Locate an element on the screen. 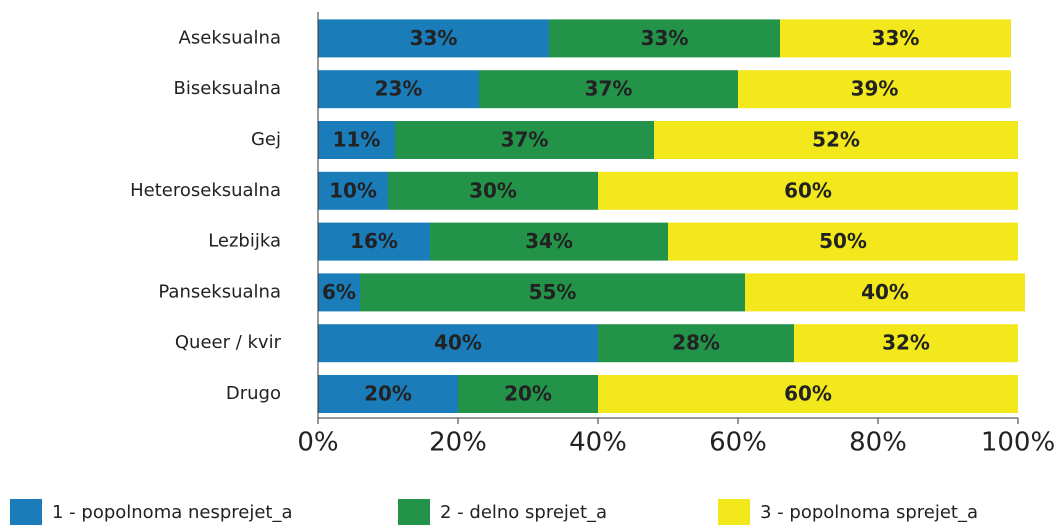 This screenshot has width=1054, height=527. data-label: 50% is located at coordinates (843, 241).